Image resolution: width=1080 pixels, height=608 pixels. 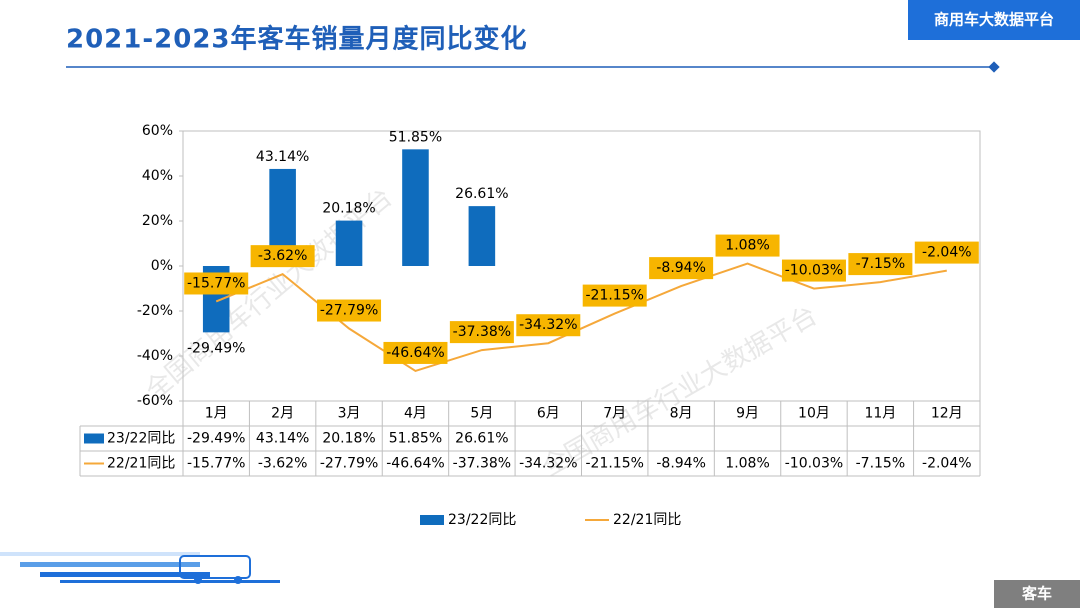 I want to click on x-tick-label: 12月, so click(x=947, y=414).